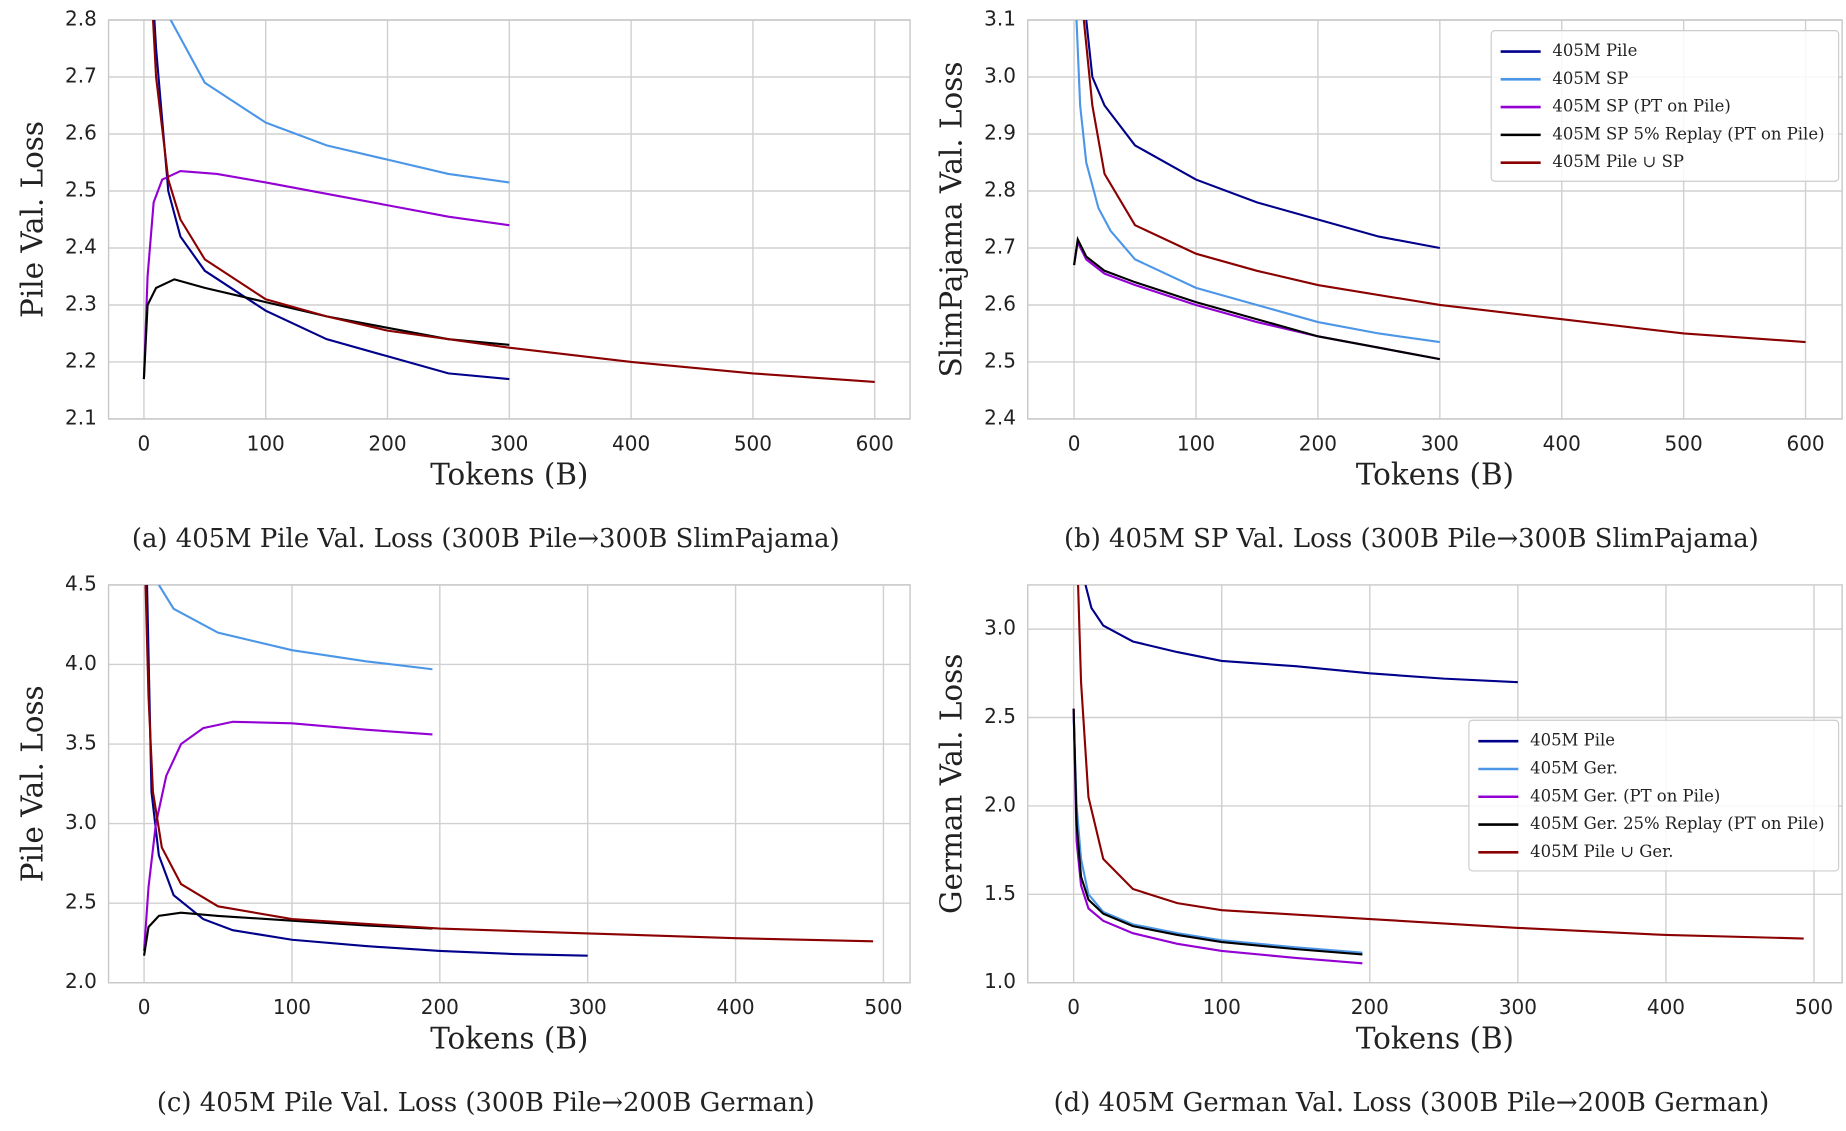 The image size is (1846, 1131). I want to click on legend-label: 405M Pile ∪ SP, so click(1618, 161).